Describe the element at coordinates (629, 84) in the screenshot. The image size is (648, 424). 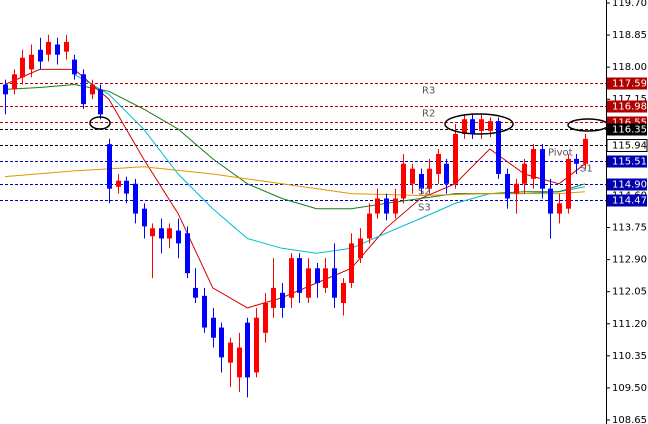
I see `level-label: 117.59` at that location.